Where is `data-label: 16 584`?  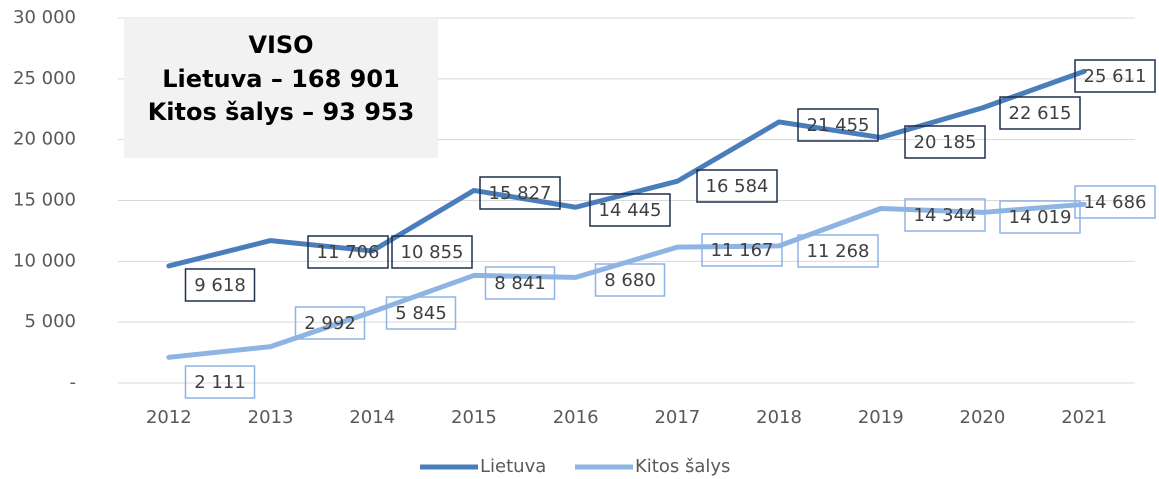 data-label: 16 584 is located at coordinates (737, 186).